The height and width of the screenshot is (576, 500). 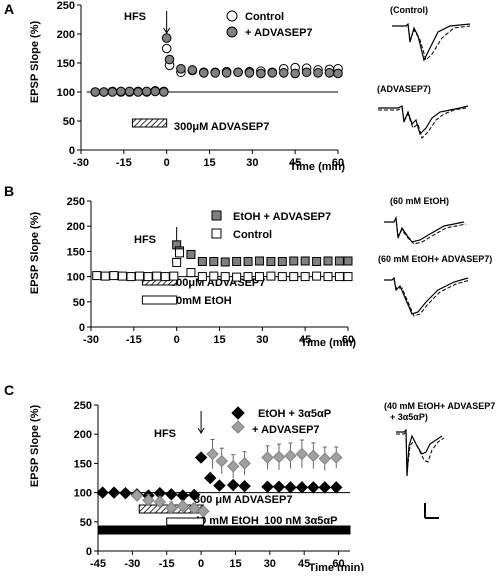 I want to click on x-tick-label: 45, so click(x=295, y=163).